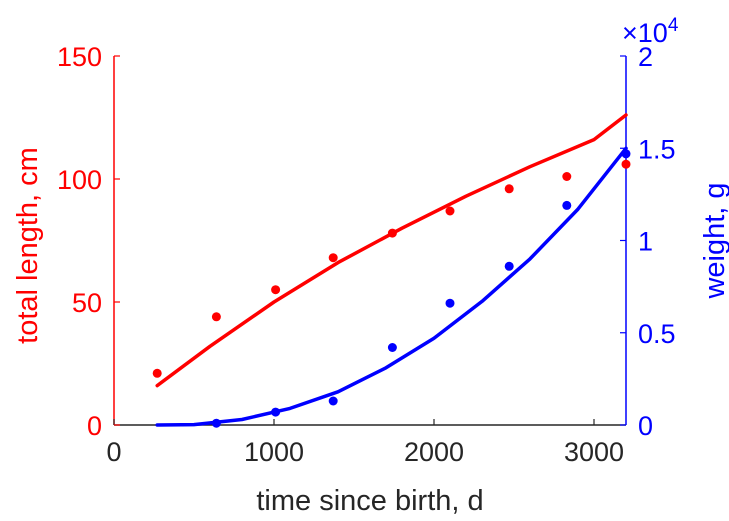 The height and width of the screenshot is (521, 729). What do you see at coordinates (594, 452) in the screenshot?
I see `x-tick-label: 3000` at bounding box center [594, 452].